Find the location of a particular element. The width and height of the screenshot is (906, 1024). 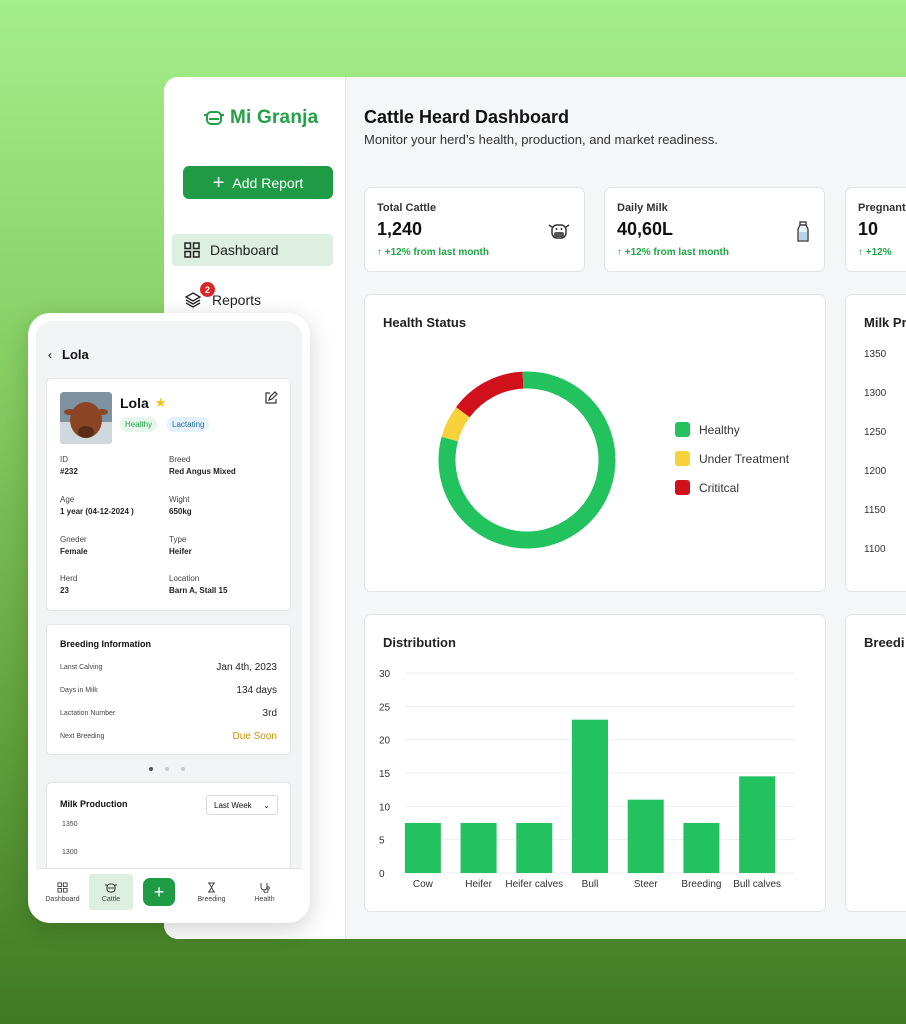

y-tick-label: 15 is located at coordinates (385, 774).